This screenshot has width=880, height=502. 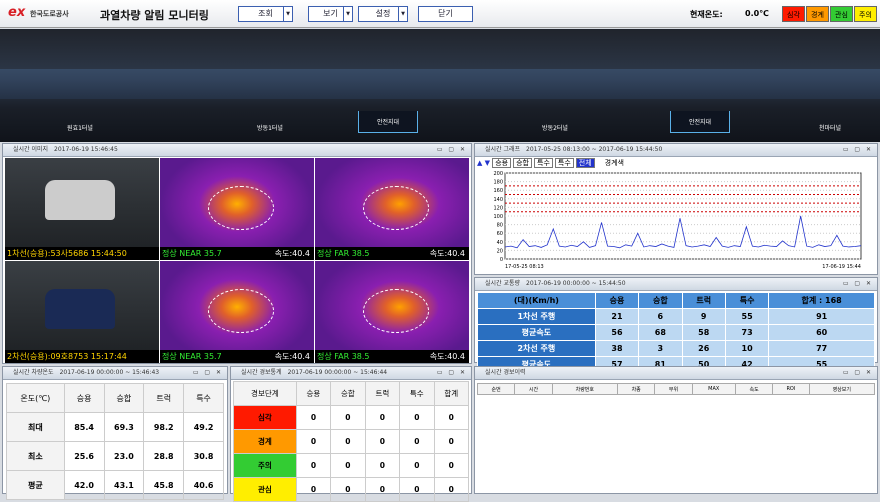 I want to click on header-cell: 트럭, so click(x=703, y=300).